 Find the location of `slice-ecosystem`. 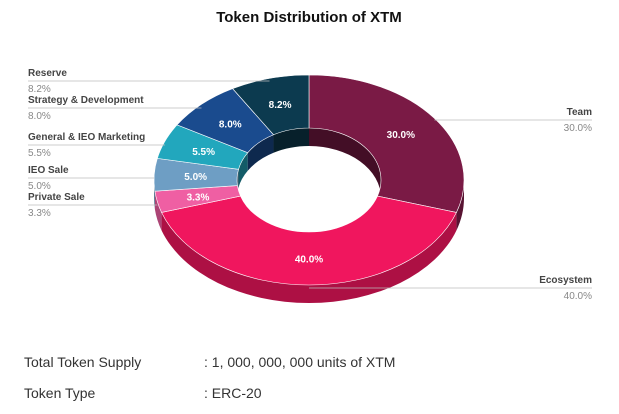

slice-ecosystem is located at coordinates (309, 240).